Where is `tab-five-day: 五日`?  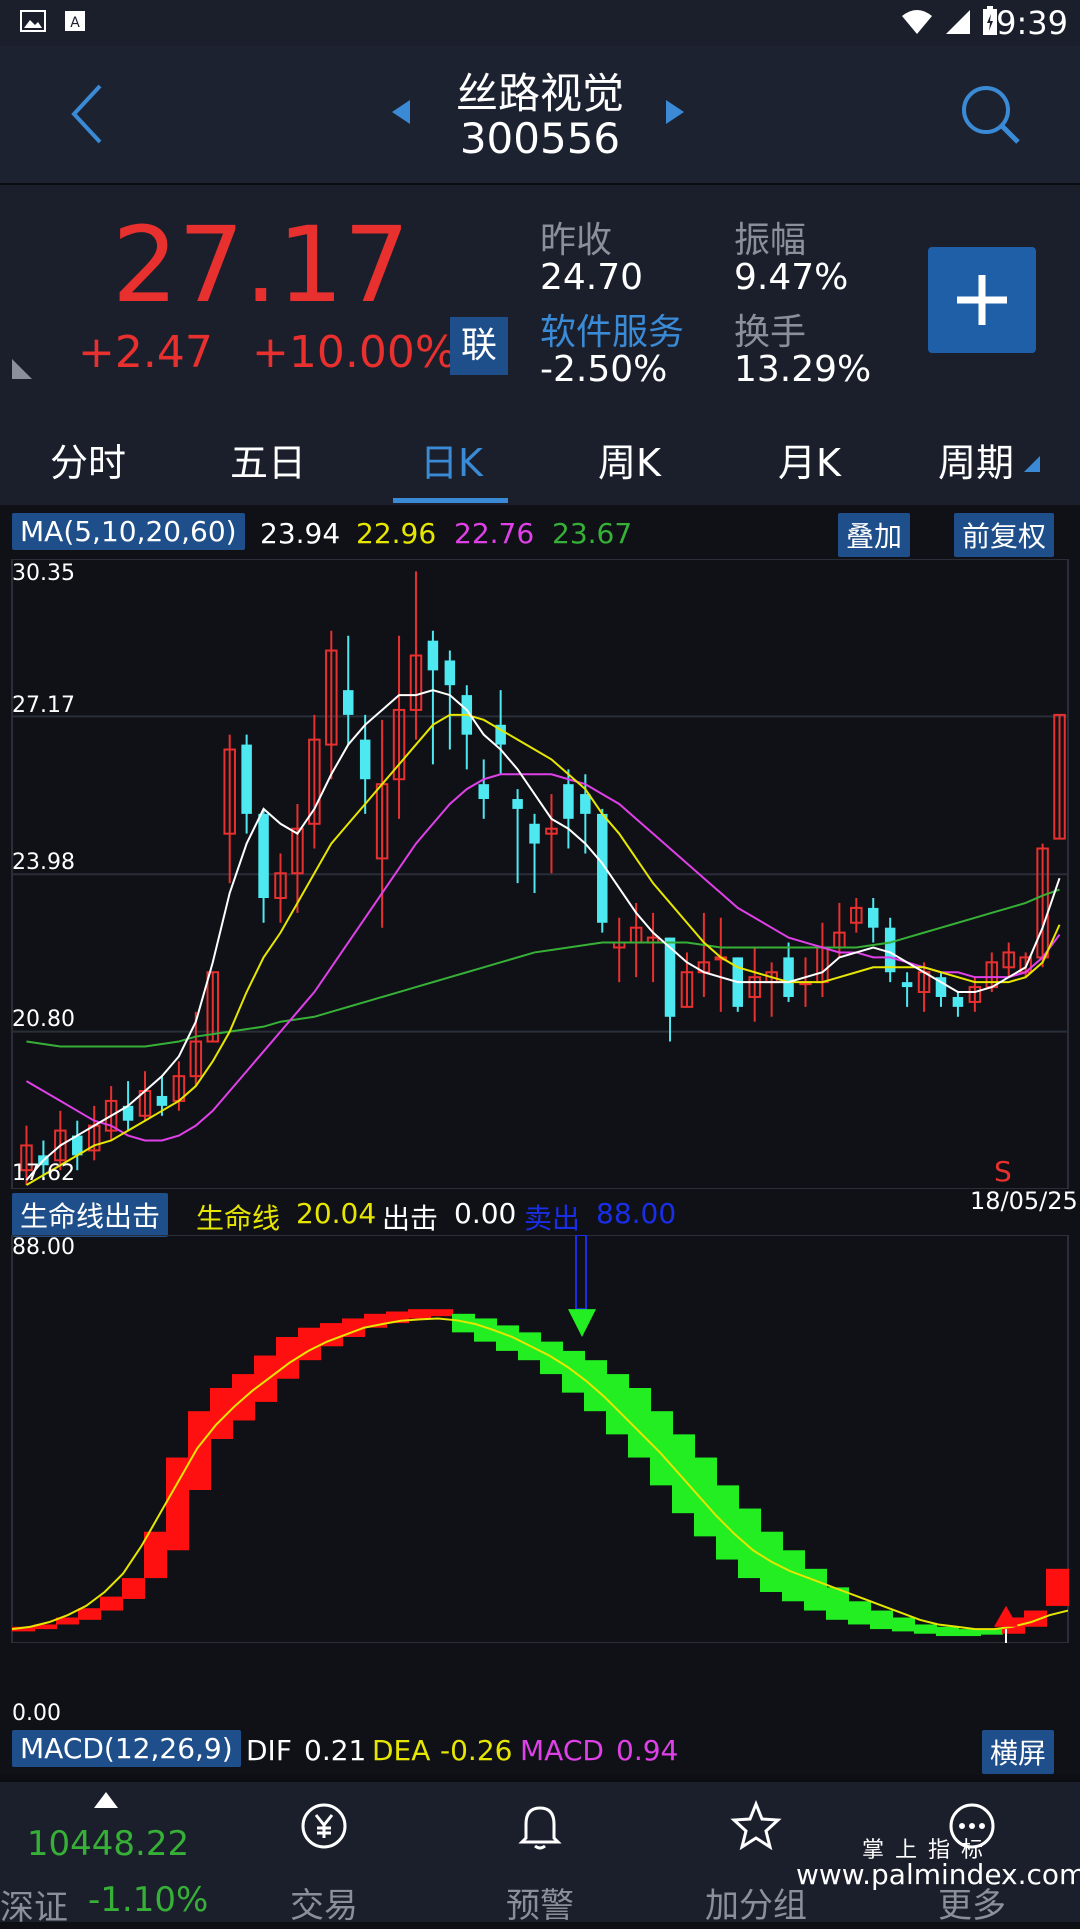
tab-five-day: 五日 is located at coordinates (268, 463).